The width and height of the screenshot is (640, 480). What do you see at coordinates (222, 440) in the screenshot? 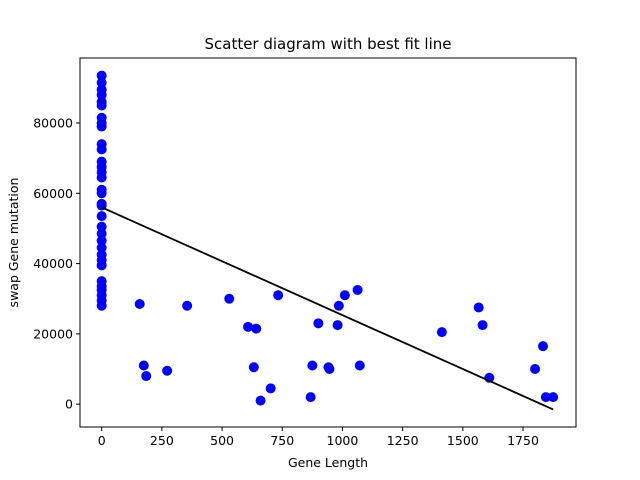
I see `x-tick-label: 500` at bounding box center [222, 440].